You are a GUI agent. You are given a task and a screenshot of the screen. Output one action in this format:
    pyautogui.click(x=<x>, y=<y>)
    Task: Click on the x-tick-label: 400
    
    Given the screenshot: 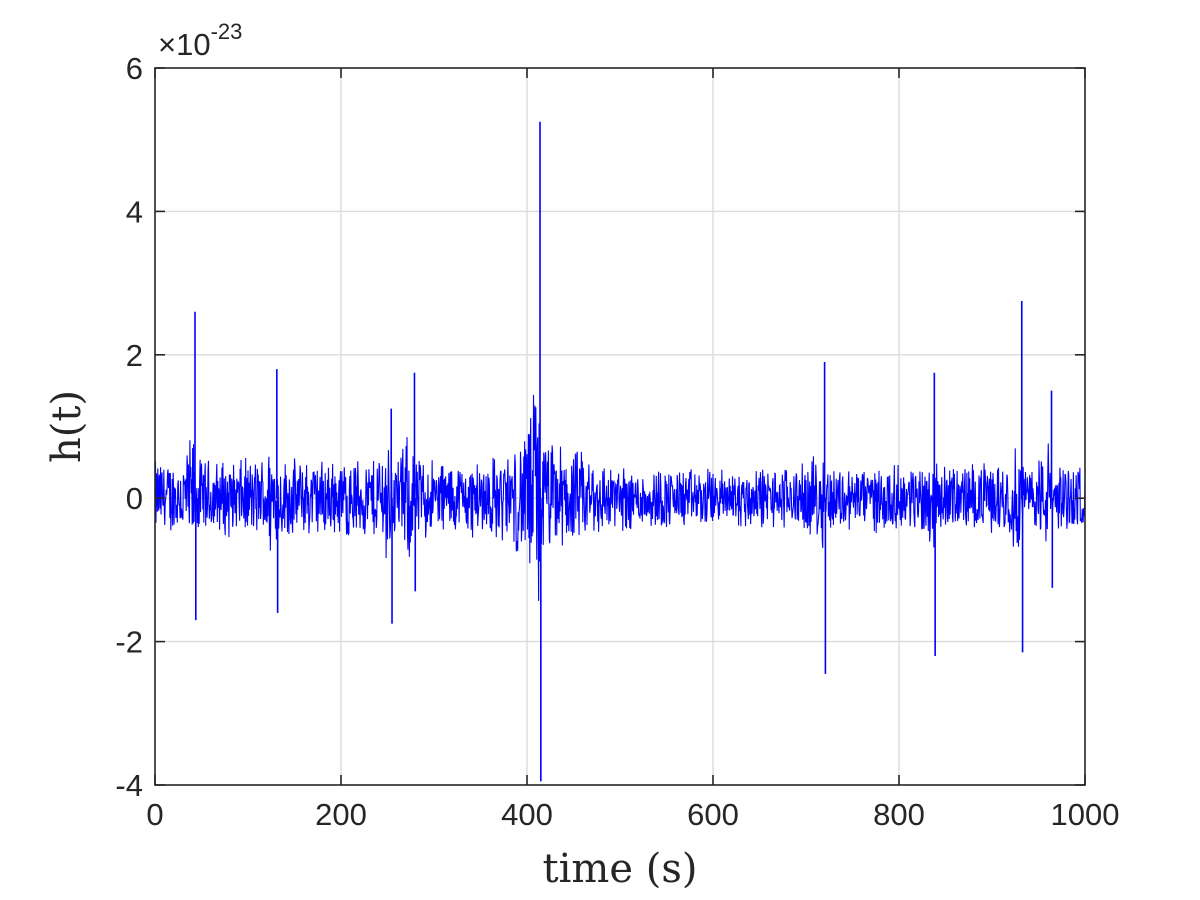 What is the action you would take?
    pyautogui.click(x=527, y=814)
    